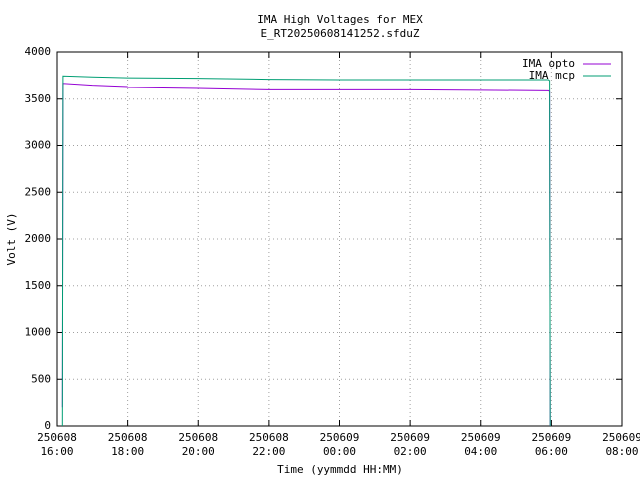 This screenshot has height=480, width=640. Describe the element at coordinates (38, 51) in the screenshot. I see `y-tick-label: 4000` at that location.